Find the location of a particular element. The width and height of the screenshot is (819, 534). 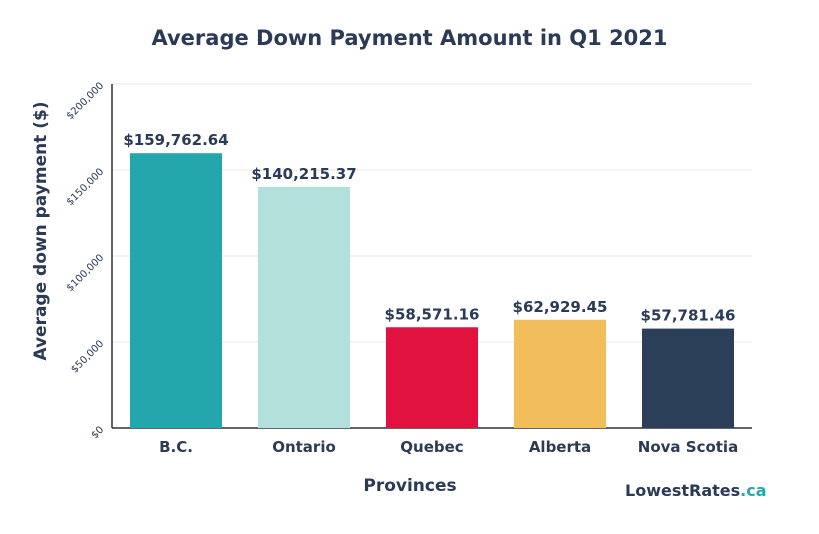

brand-logo-name: LowestRates is located at coordinates (683, 490).